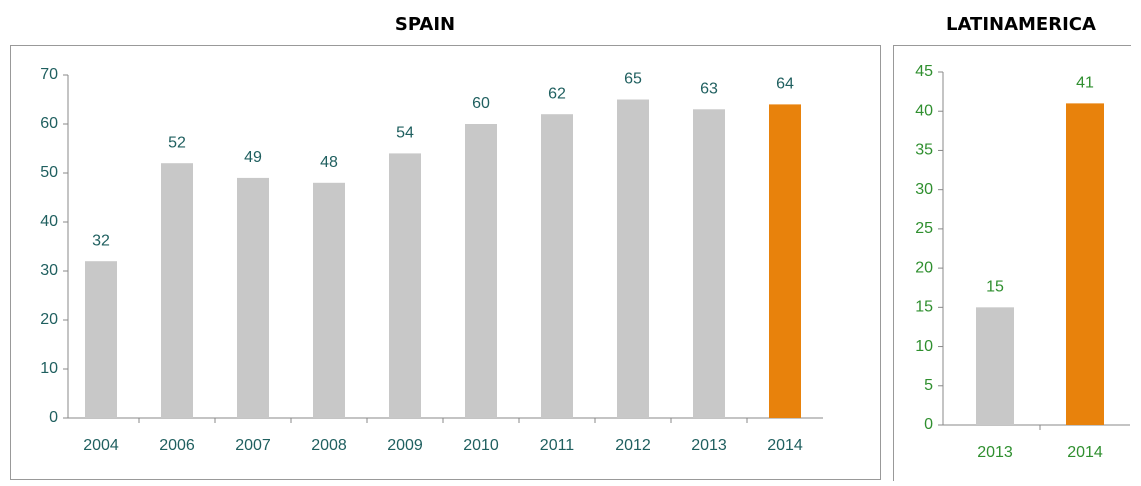  I want to click on chart-title: SPAIN, so click(425, 24).